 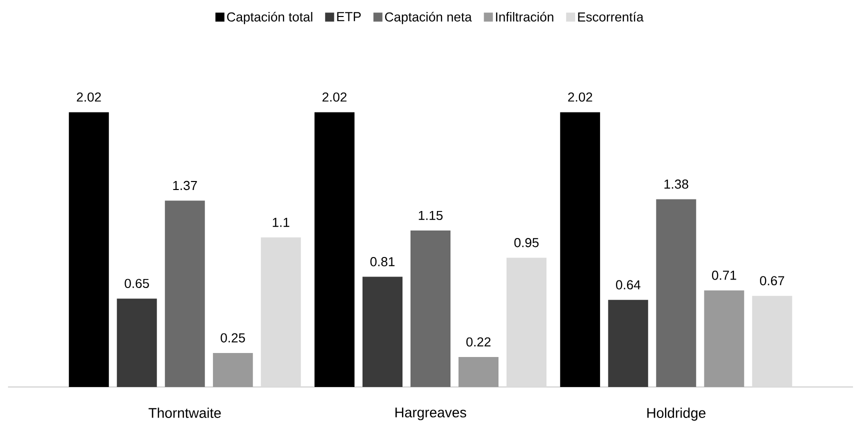 What do you see at coordinates (382, 261) in the screenshot?
I see `data-label: 0.81` at bounding box center [382, 261].